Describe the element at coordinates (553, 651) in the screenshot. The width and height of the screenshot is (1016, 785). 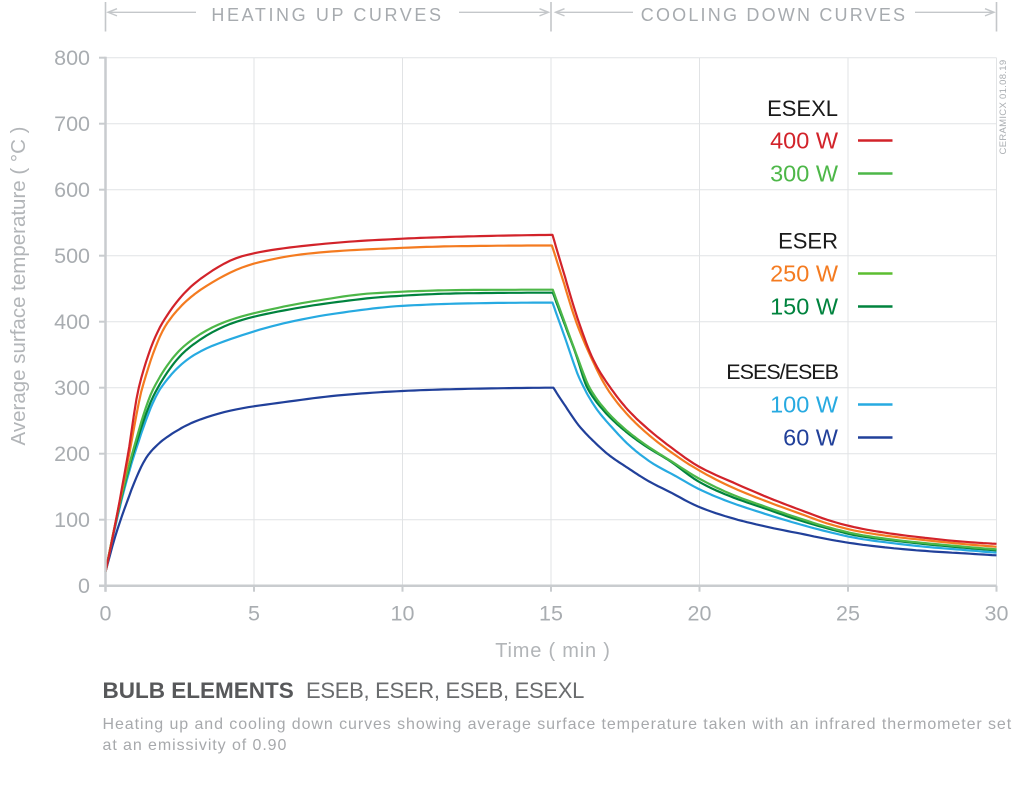
I see `svg-text: Time ( min )` at that location.